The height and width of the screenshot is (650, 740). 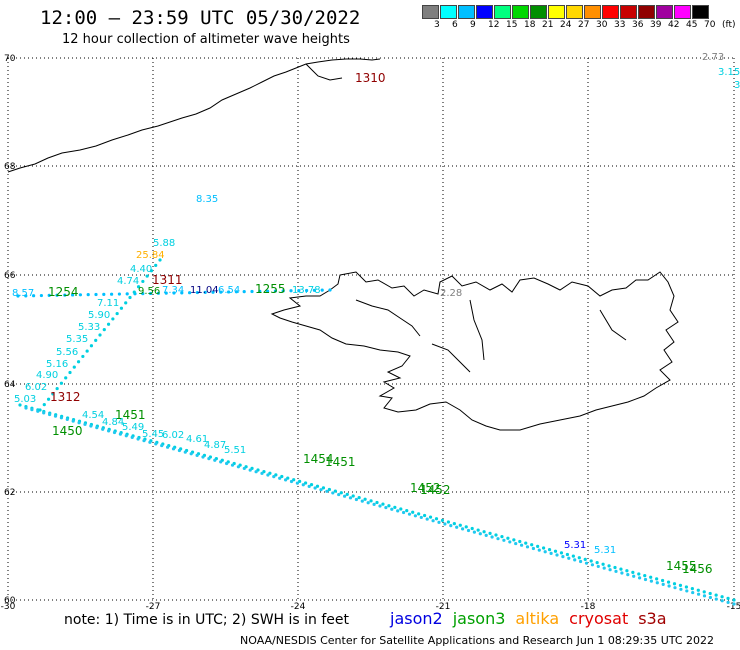 What do you see at coordinates (153, 434) in the screenshot?
I see `wave-height-label: 5.45` at bounding box center [153, 434].